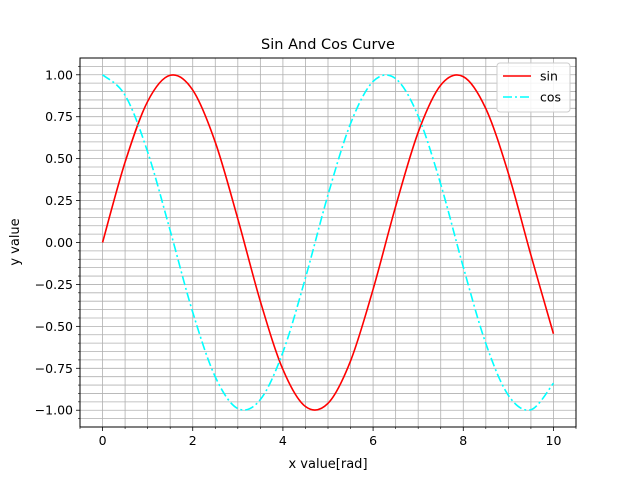 This screenshot has height=480, width=640. I want to click on legend-box, so click(533, 87).